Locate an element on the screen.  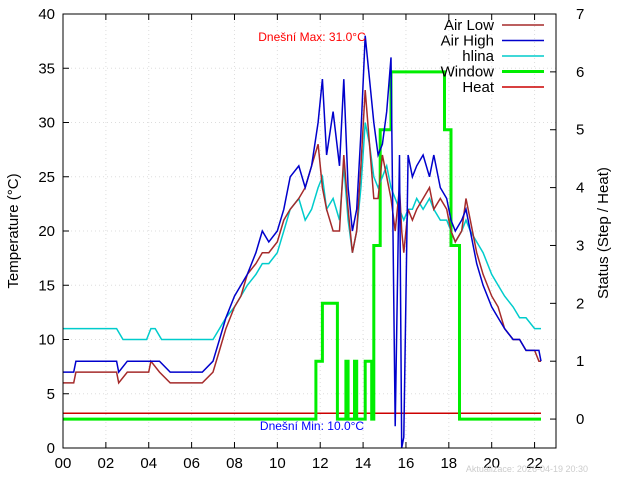
left-tick-label: 15 is located at coordinates (46, 285).